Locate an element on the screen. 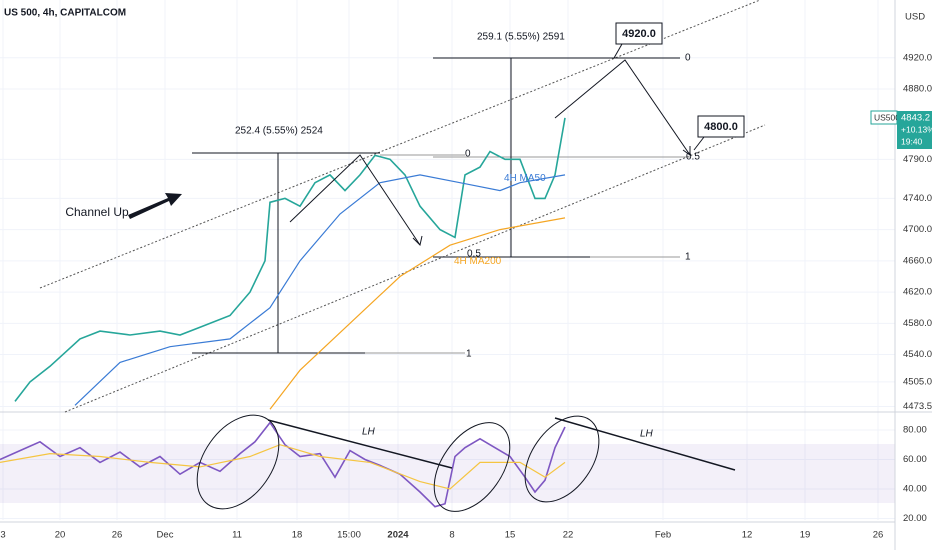 This screenshot has height=550, width=932. y-tick-label: 80.00 is located at coordinates (915, 429).